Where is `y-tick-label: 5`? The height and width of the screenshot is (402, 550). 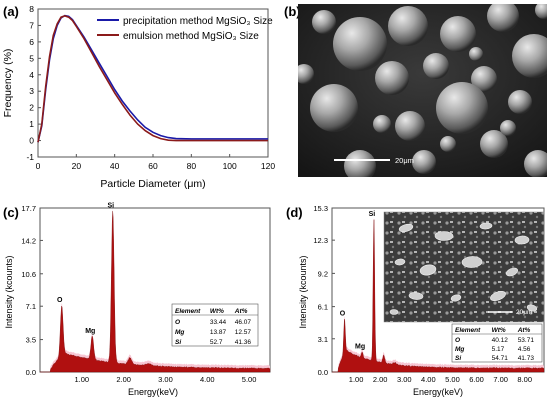 y-tick-label: 5 is located at coordinates (31, 58).